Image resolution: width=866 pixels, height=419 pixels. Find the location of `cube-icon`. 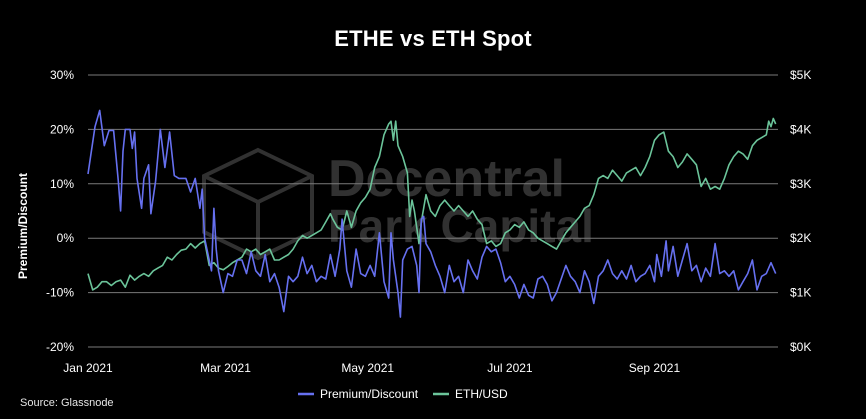

cube-icon is located at coordinates (258, 204).